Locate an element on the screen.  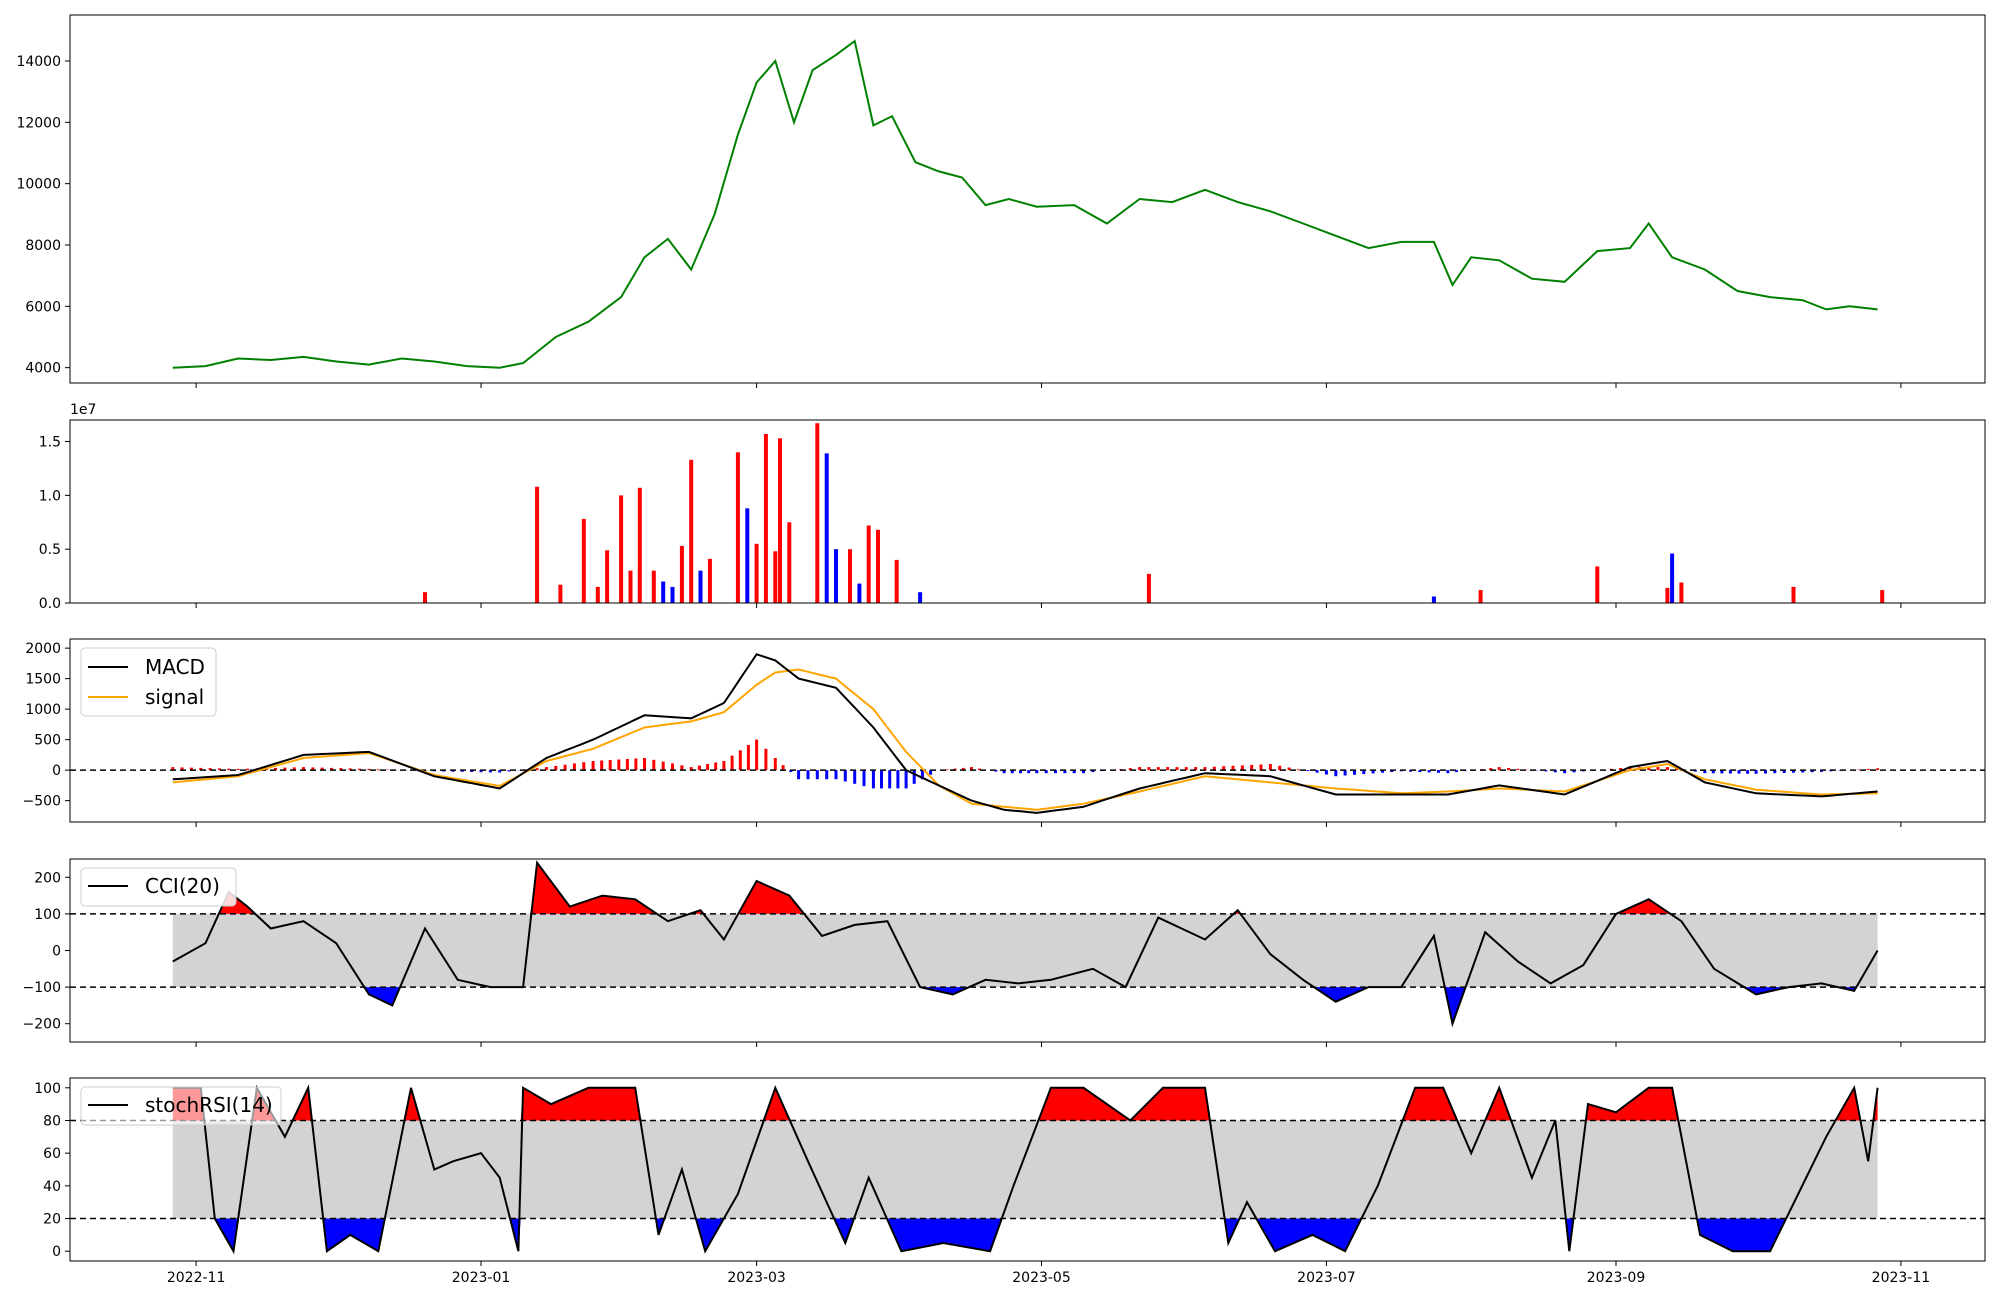
volume-scale-label: 1e7 is located at coordinates (83, 410).